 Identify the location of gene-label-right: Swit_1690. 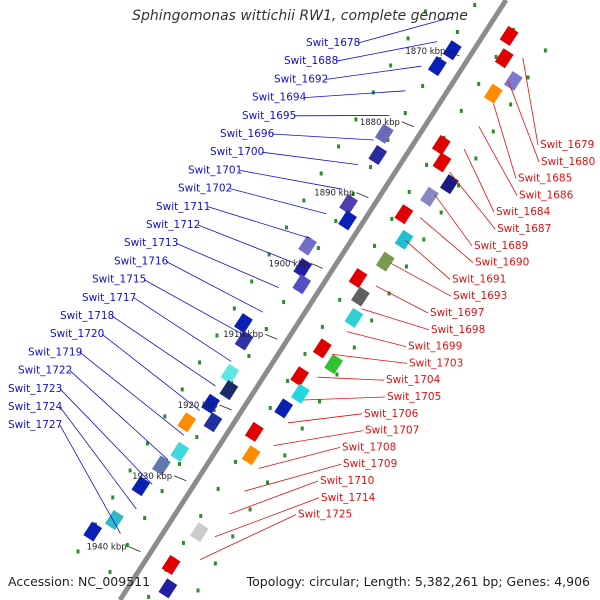
(502, 263).